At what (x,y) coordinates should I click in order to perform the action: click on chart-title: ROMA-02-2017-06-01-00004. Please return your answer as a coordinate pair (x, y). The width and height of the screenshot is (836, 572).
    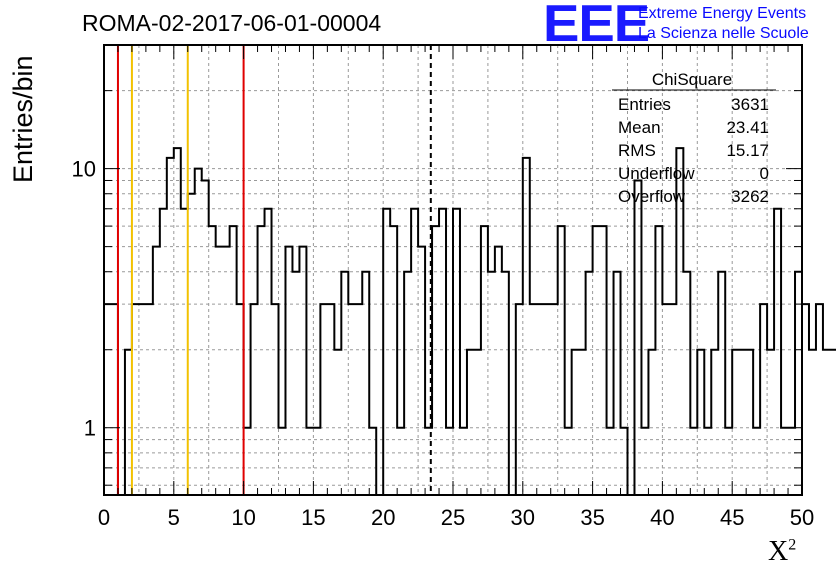
    Looking at the image, I should click on (232, 23).